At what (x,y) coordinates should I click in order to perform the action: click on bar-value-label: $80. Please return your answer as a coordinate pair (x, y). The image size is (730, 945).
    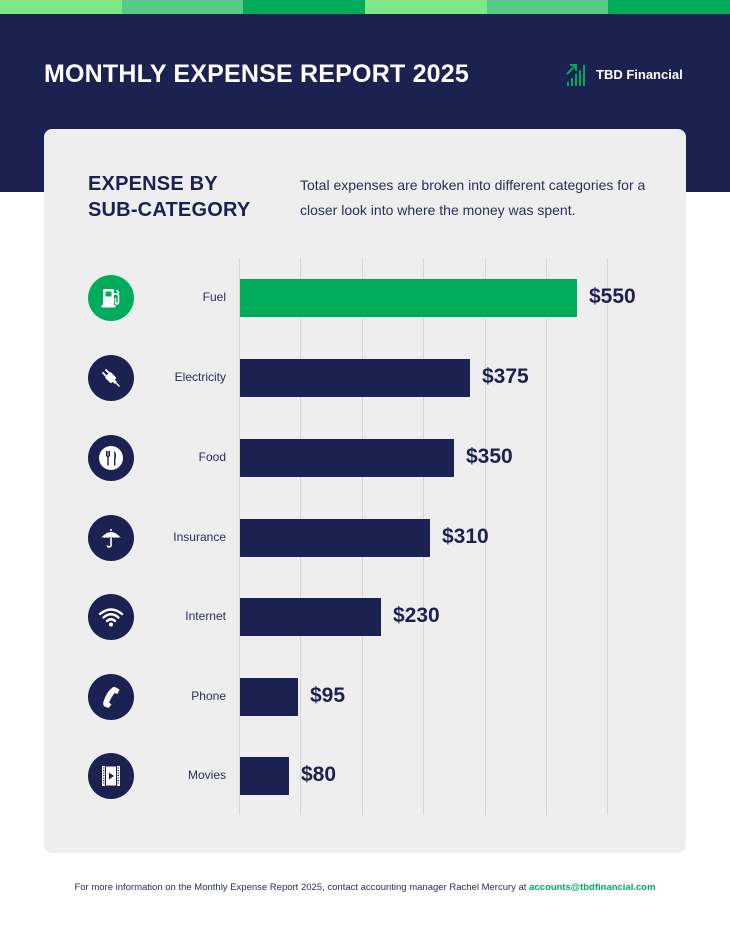
    Looking at the image, I should click on (319, 774).